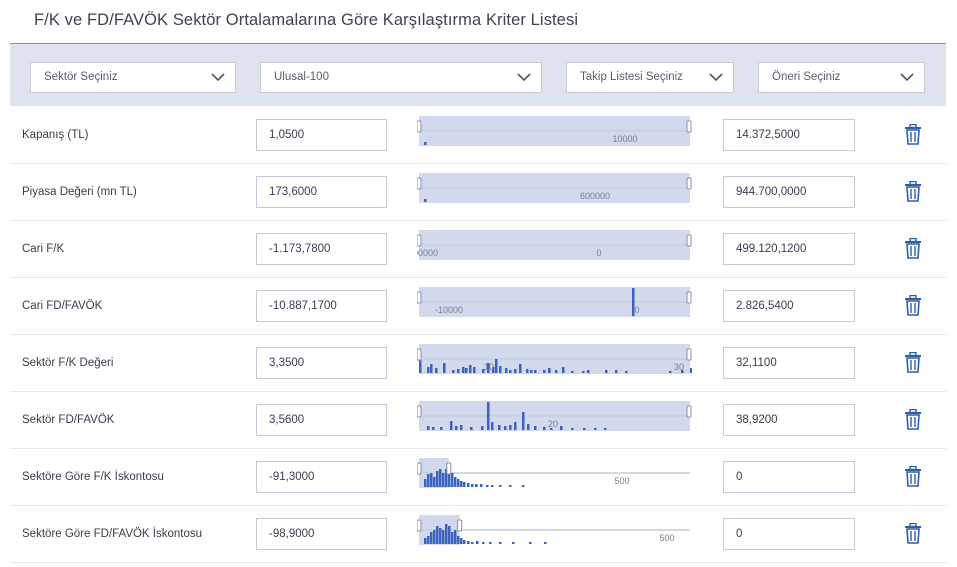 The width and height of the screenshot is (957, 567). I want to click on watchlist-select: Takip Listesi Seçiniz, so click(650, 77).